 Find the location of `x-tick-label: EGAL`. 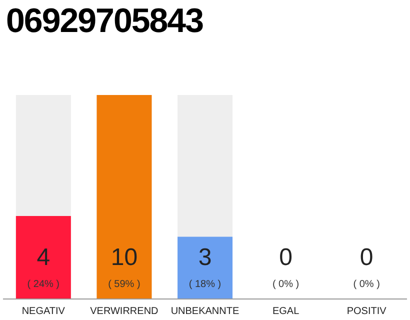

x-tick-label: EGAL is located at coordinates (286, 312).